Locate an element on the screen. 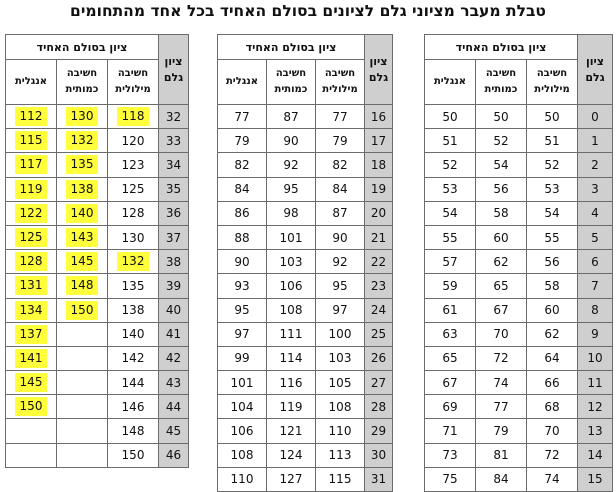 The image size is (616, 492). raw-score-cell: 4 is located at coordinates (595, 213).